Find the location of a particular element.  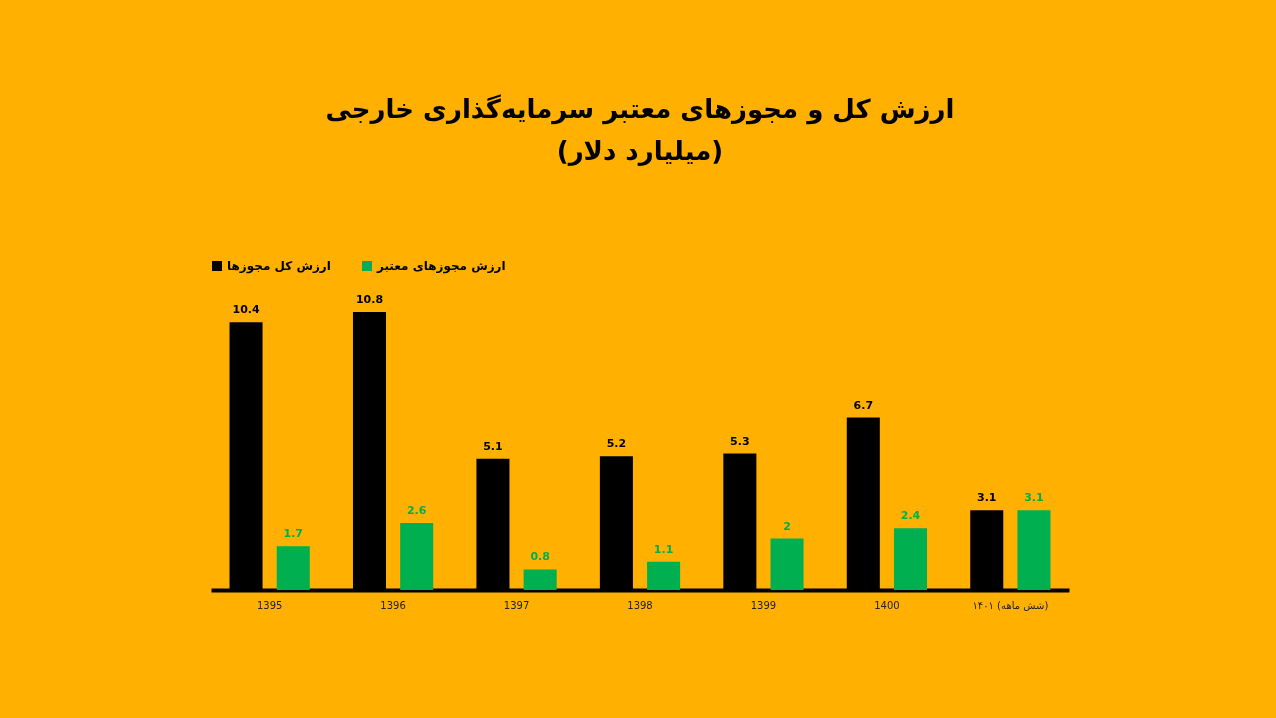

chart-title: ارزش کل و مجوزهای معتبر سرمایه‌گذاری خارجی is located at coordinates (640, 109).